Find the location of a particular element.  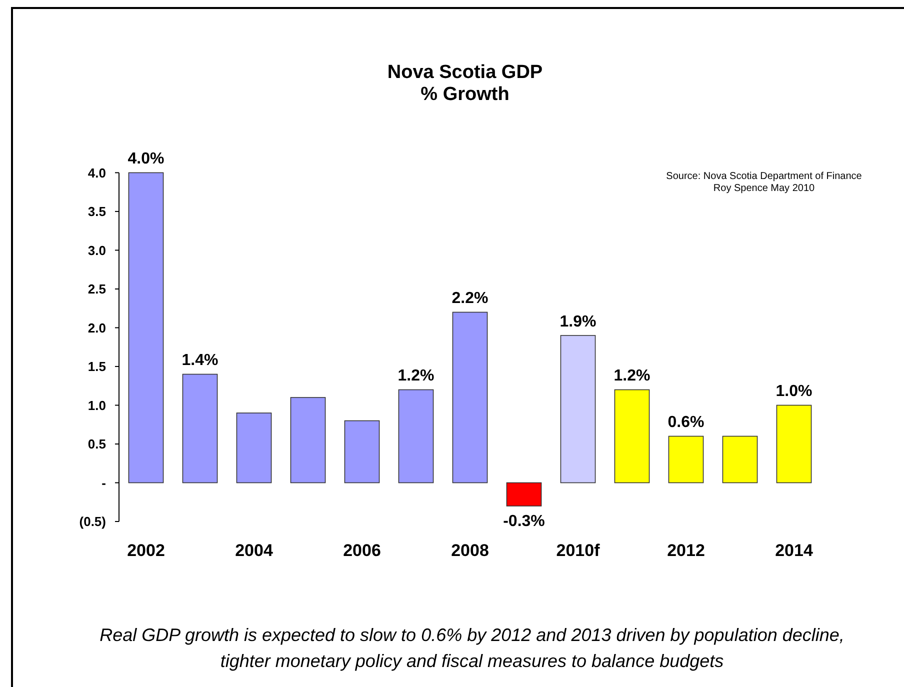

x-tick-label: 2012 is located at coordinates (686, 550).